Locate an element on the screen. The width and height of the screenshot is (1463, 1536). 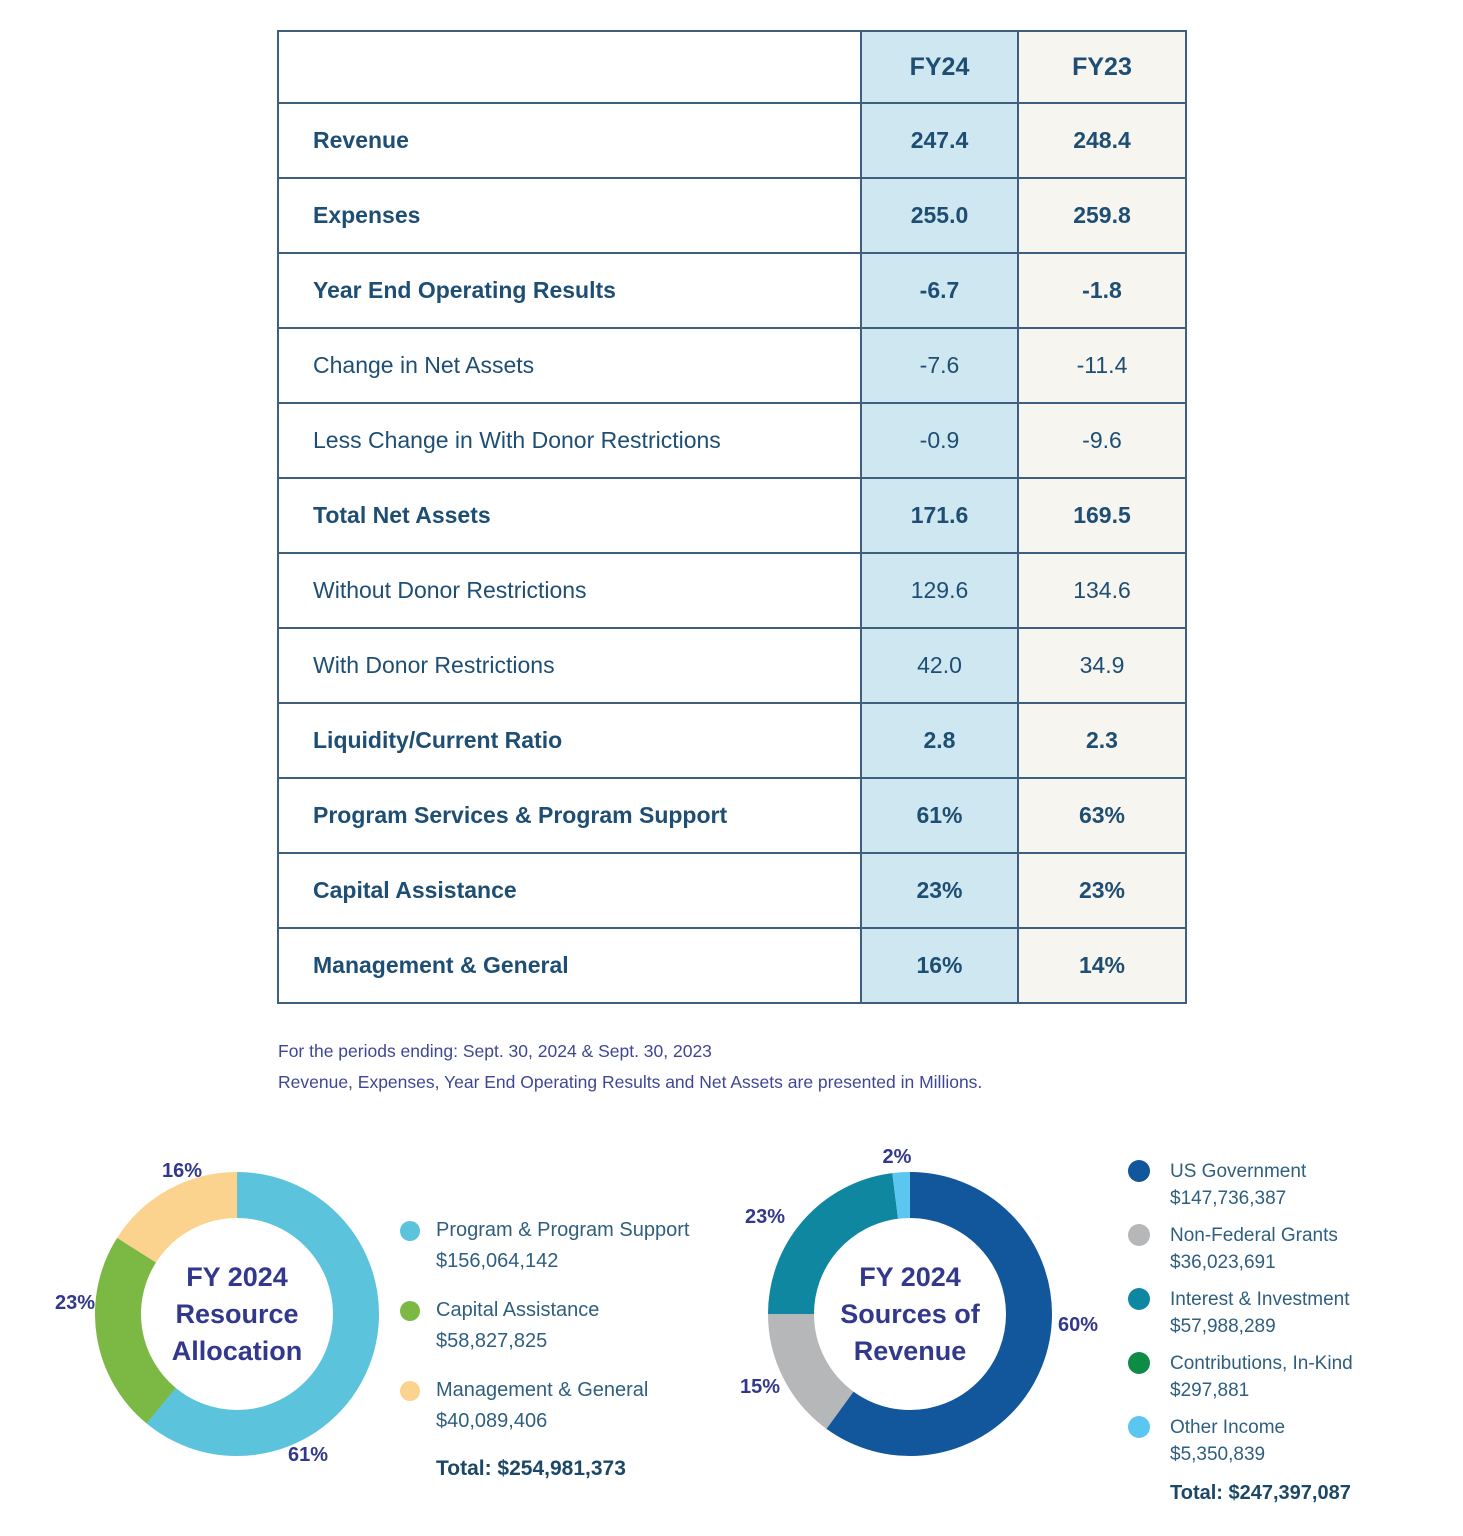
fy24-value: 16% is located at coordinates (939, 965).